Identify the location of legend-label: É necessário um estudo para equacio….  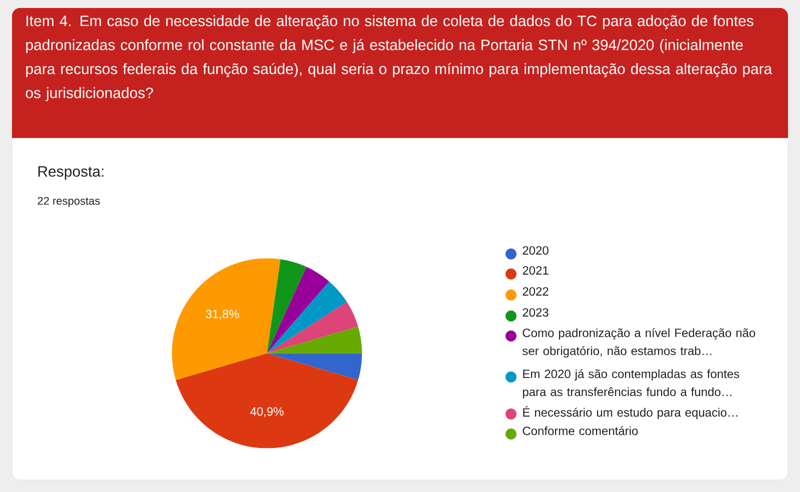
(630, 413).